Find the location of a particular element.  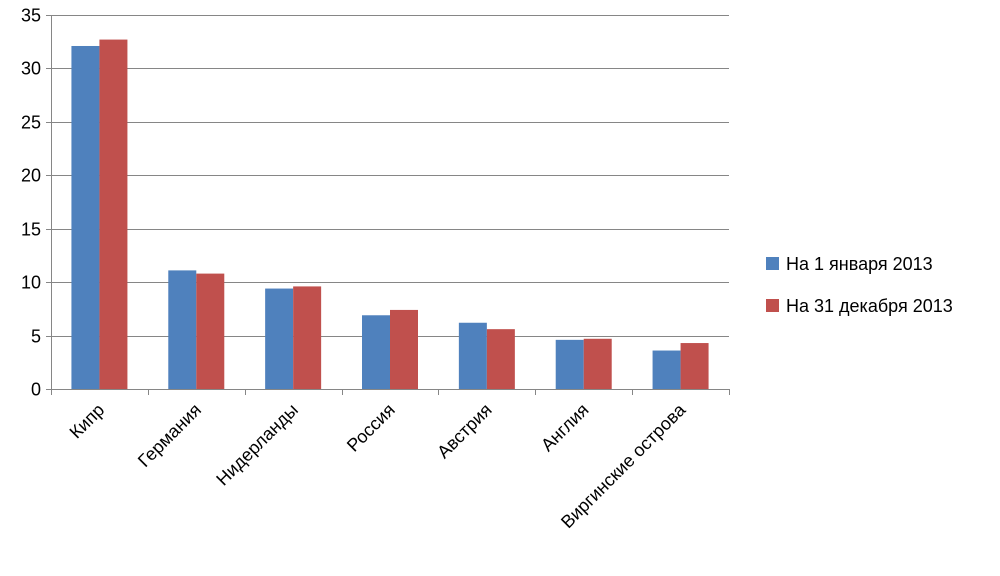

legend-label-1: На 31 декабря 2013 is located at coordinates (869, 306).